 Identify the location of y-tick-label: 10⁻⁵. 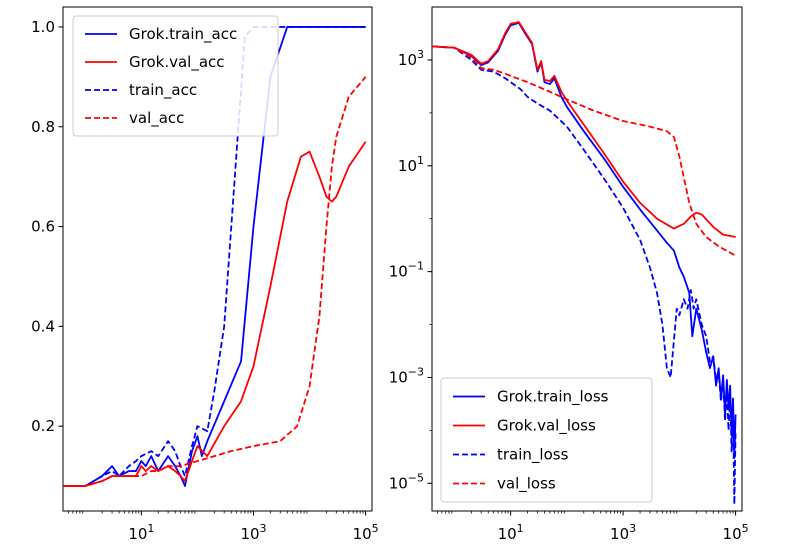
(406, 481).